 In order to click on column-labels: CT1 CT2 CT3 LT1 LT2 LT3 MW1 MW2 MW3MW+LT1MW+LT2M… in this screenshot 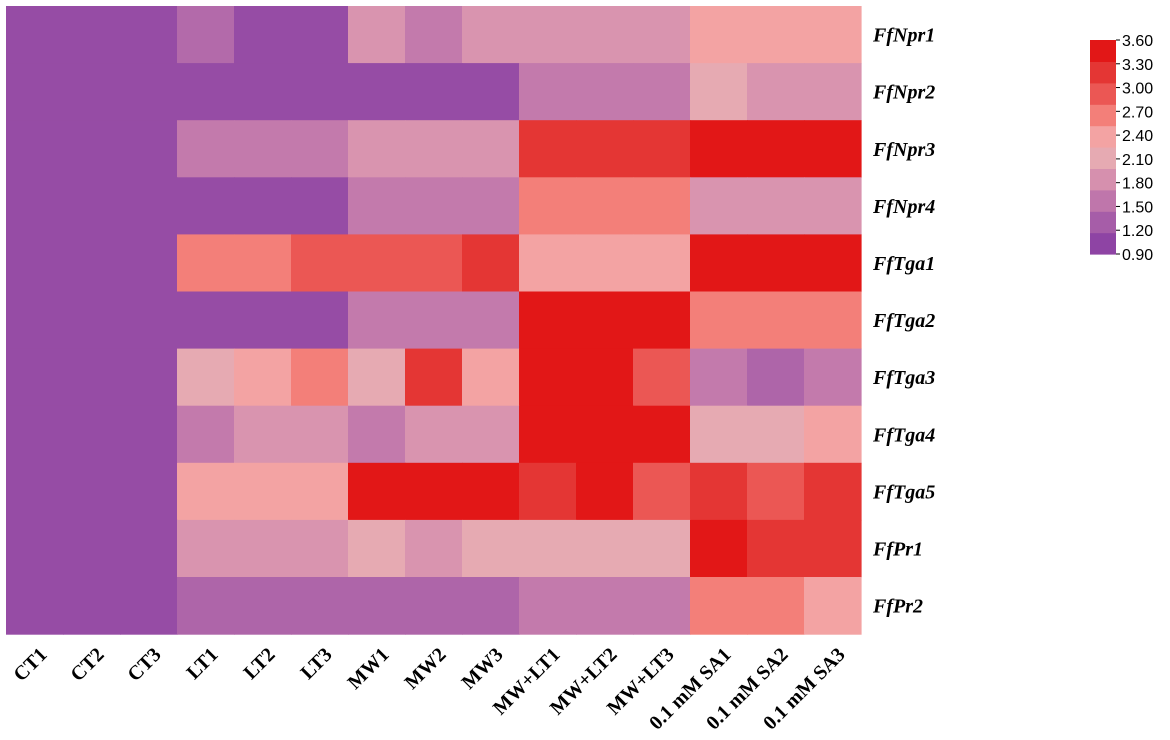, I will do `click(429, 689)`.